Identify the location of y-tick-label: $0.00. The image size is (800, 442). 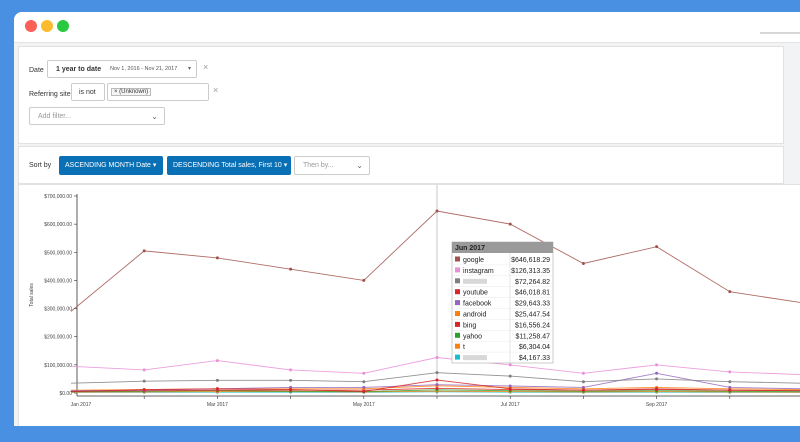
(65, 394).